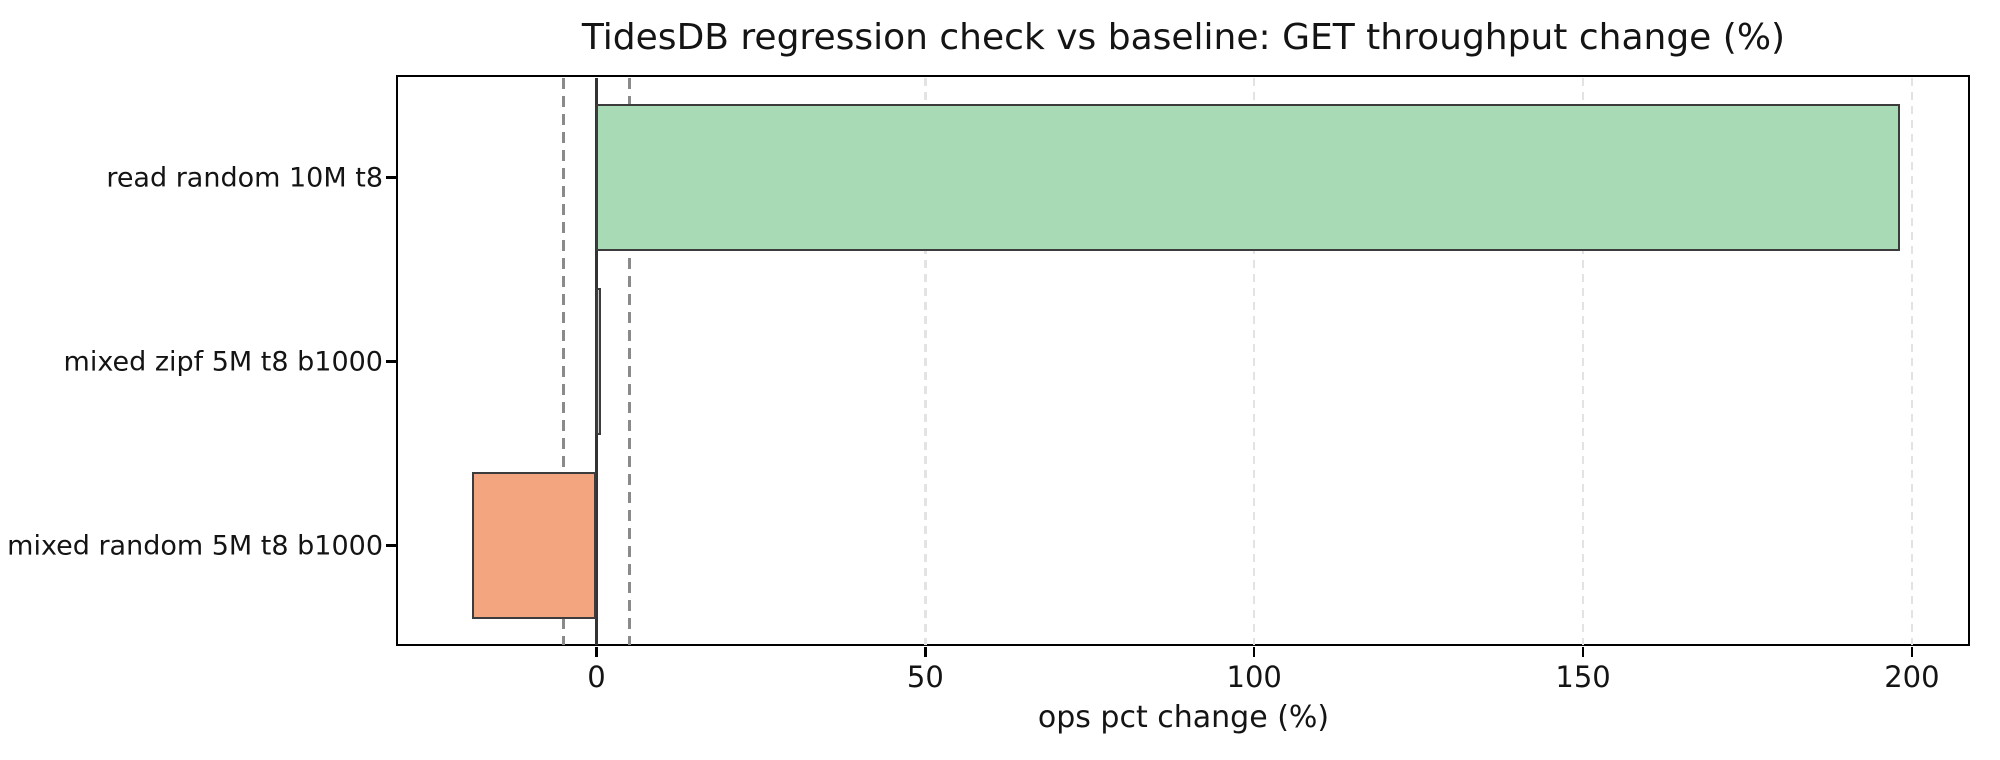 The width and height of the screenshot is (2000, 760). I want to click on x-axis-label: ops pct change (%), so click(1183, 717).